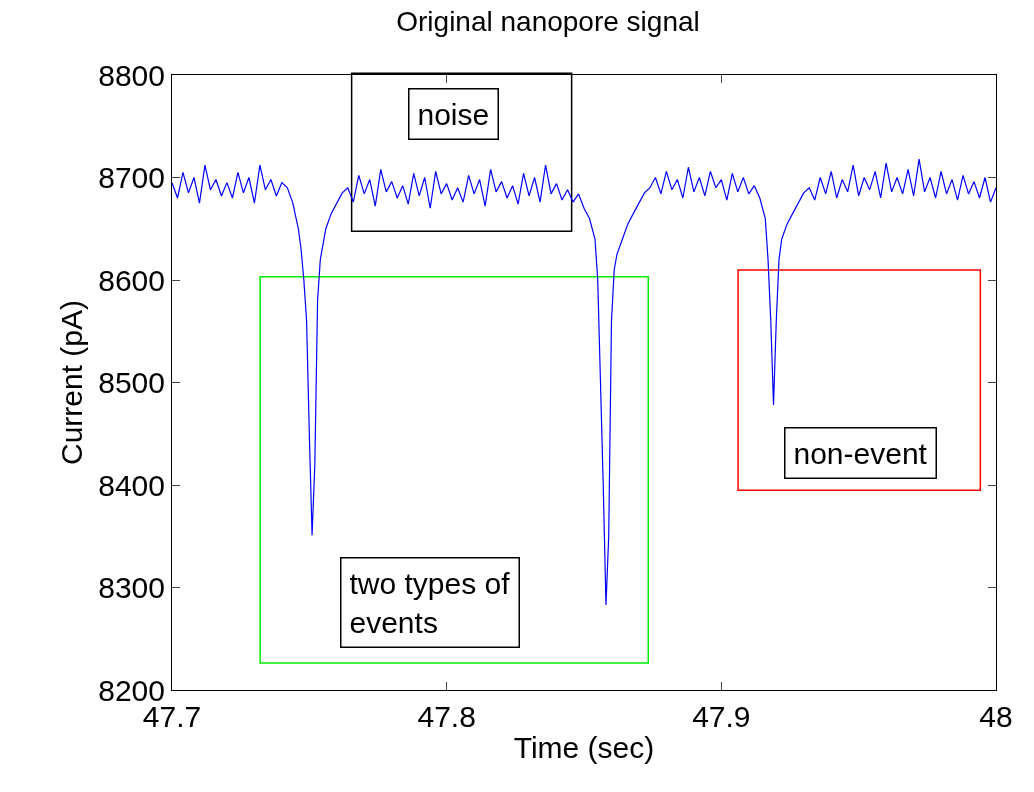 Image resolution: width=1034 pixels, height=792 pixels. What do you see at coordinates (996, 716) in the screenshot?
I see `x-tick-label: 48` at bounding box center [996, 716].